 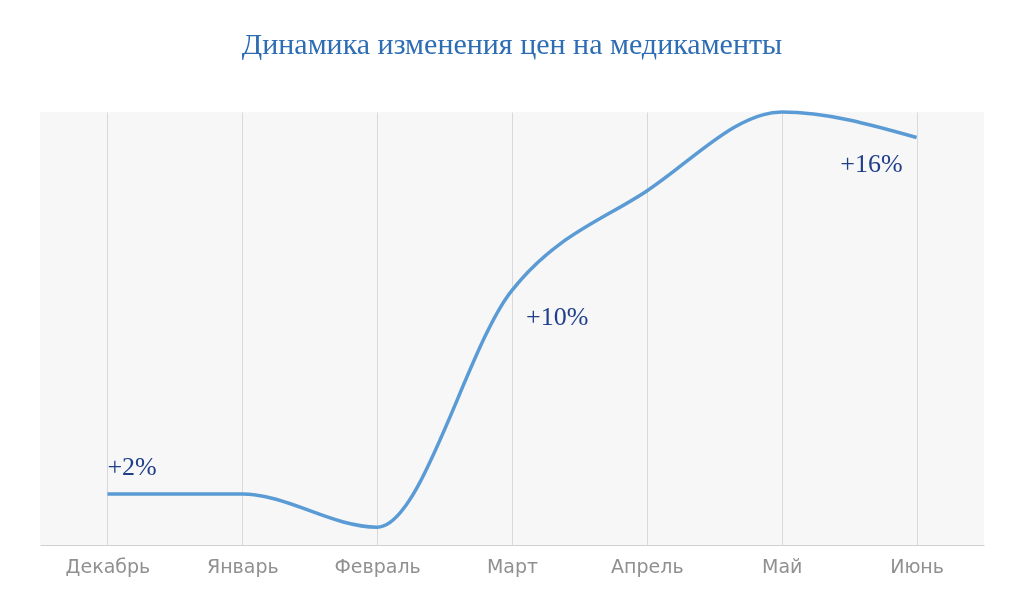 I want to click on x-tick-label: Июнь, so click(x=917, y=565).